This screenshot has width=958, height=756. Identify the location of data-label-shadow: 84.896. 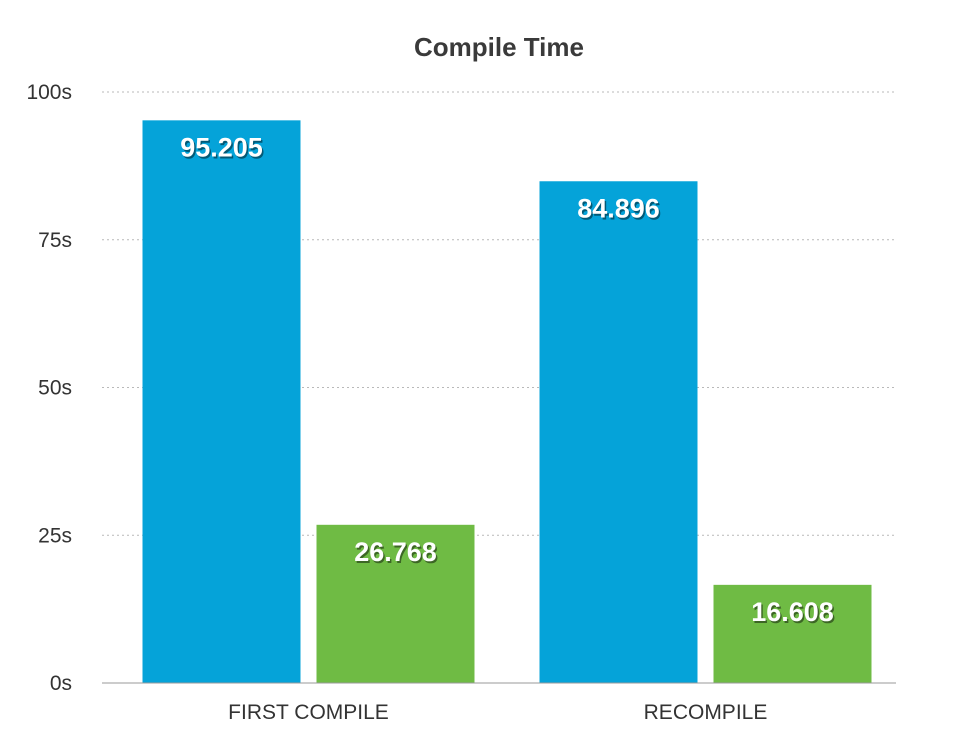
(620, 210).